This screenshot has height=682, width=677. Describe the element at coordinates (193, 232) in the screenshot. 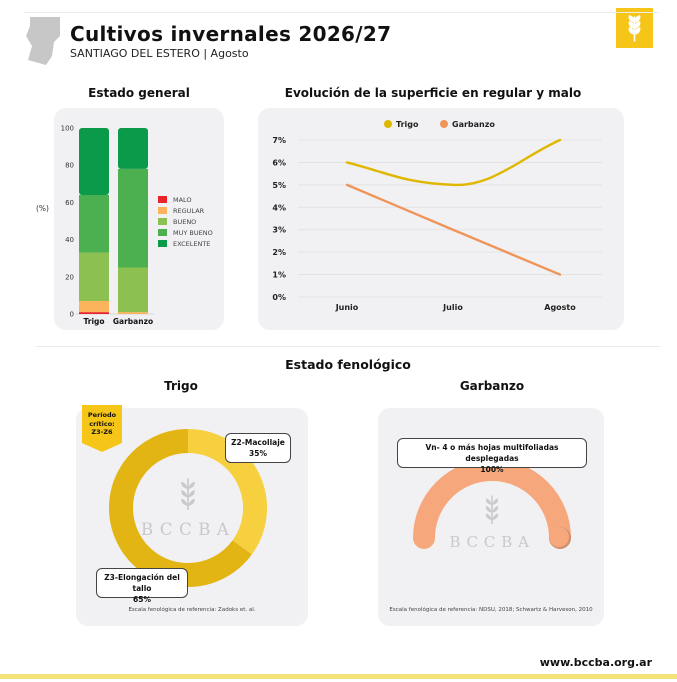

I see `legend-label: MUY BUENO` at that location.